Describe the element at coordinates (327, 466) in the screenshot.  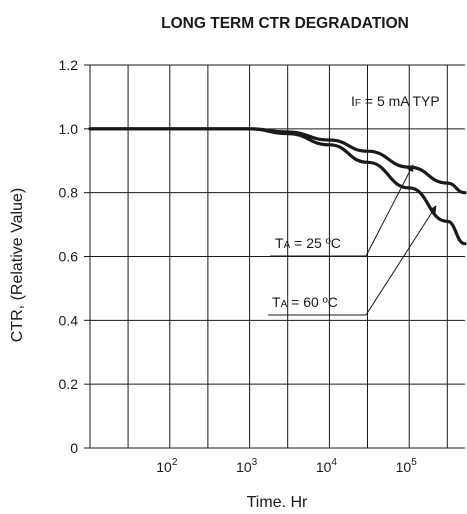
I see `x-tick-label: 10⁴` at that location.